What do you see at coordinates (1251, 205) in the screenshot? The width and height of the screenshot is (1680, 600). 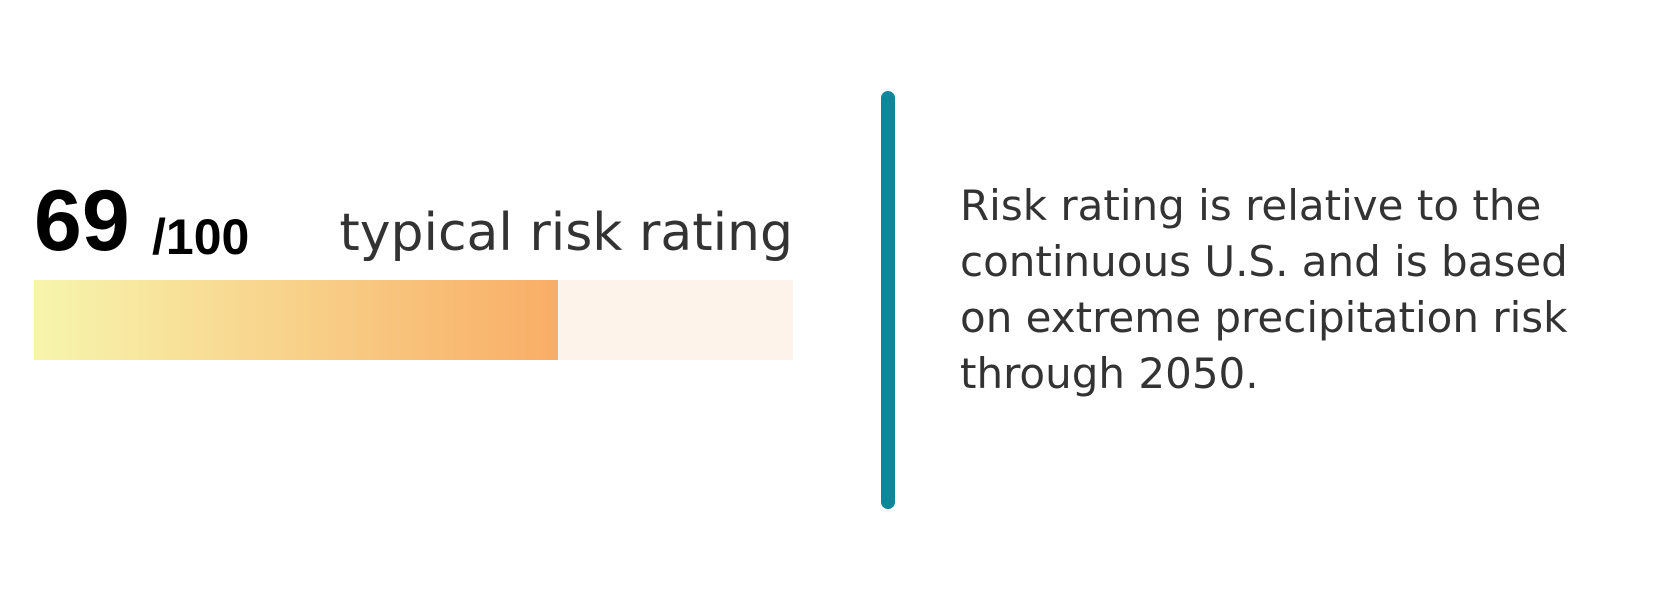 I see `description-line: Risk rating is relative to the` at bounding box center [1251, 205].